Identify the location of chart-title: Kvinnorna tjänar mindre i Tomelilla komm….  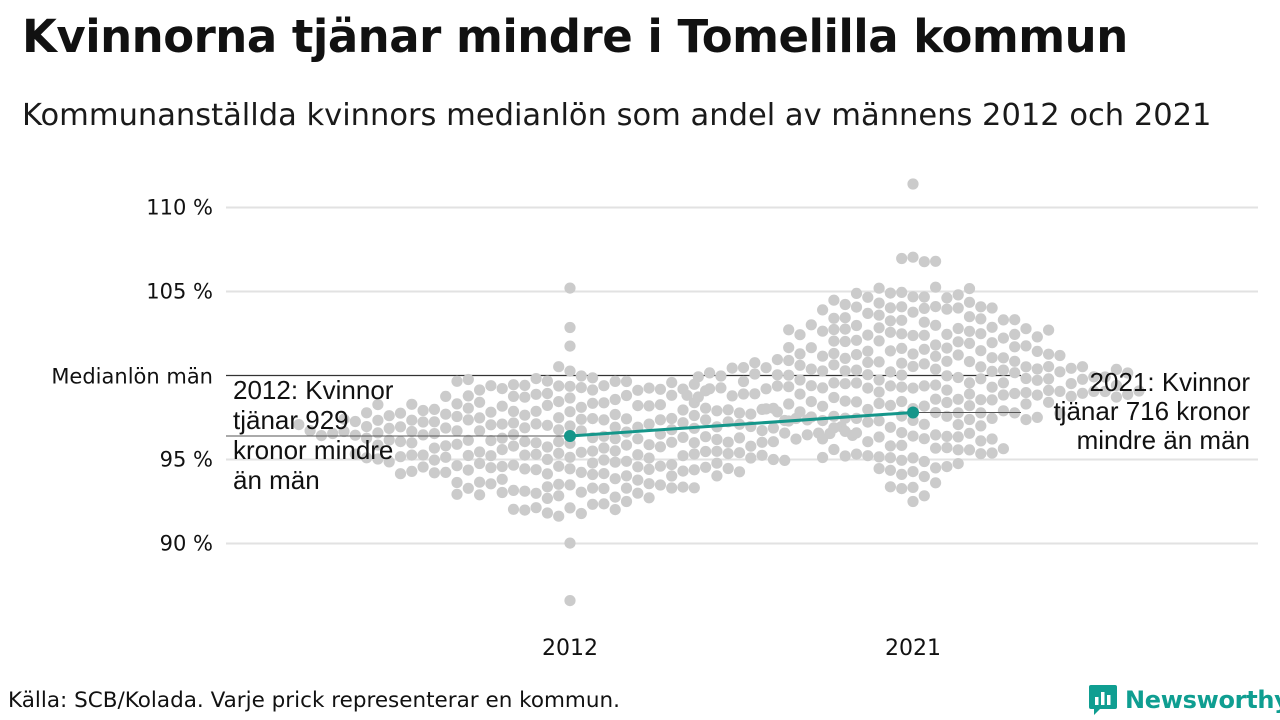
(575, 36).